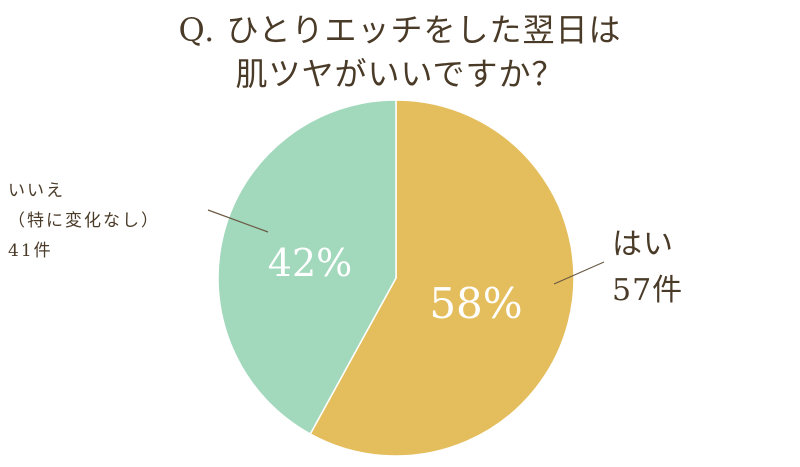 The width and height of the screenshot is (800, 467). What do you see at coordinates (648, 290) in the screenshot?
I see `slice-label-yes-count: 57件` at bounding box center [648, 290].